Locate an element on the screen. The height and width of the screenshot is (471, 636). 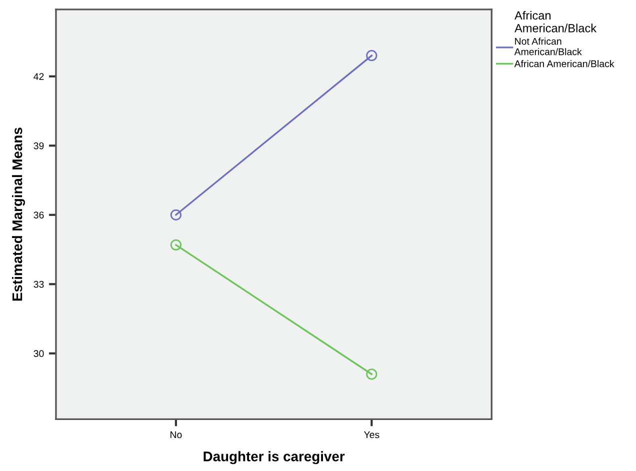
y-tick-label: 39 is located at coordinates (39, 146).